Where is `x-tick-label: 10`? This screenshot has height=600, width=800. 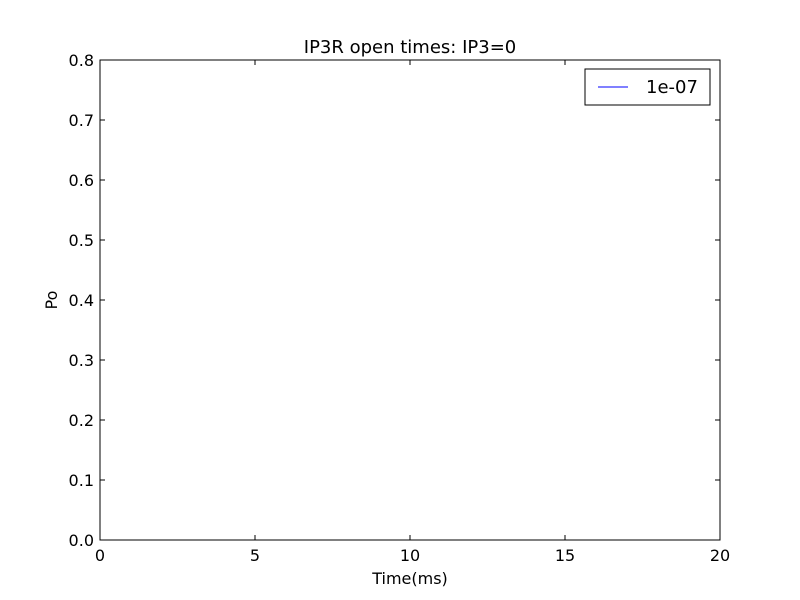
x-tick-label: 10 is located at coordinates (410, 555).